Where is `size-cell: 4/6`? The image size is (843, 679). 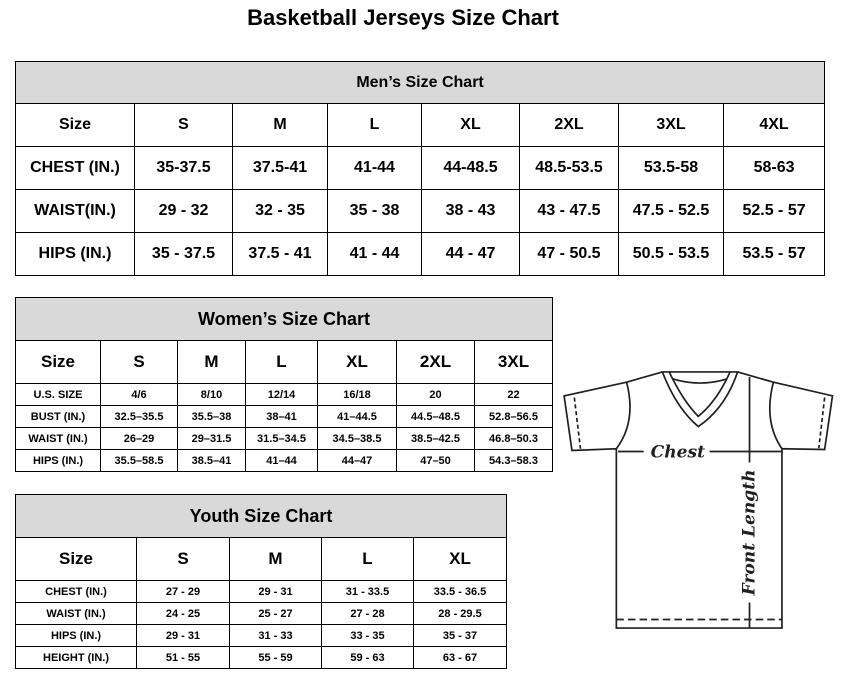 size-cell: 4/6 is located at coordinates (139, 394).